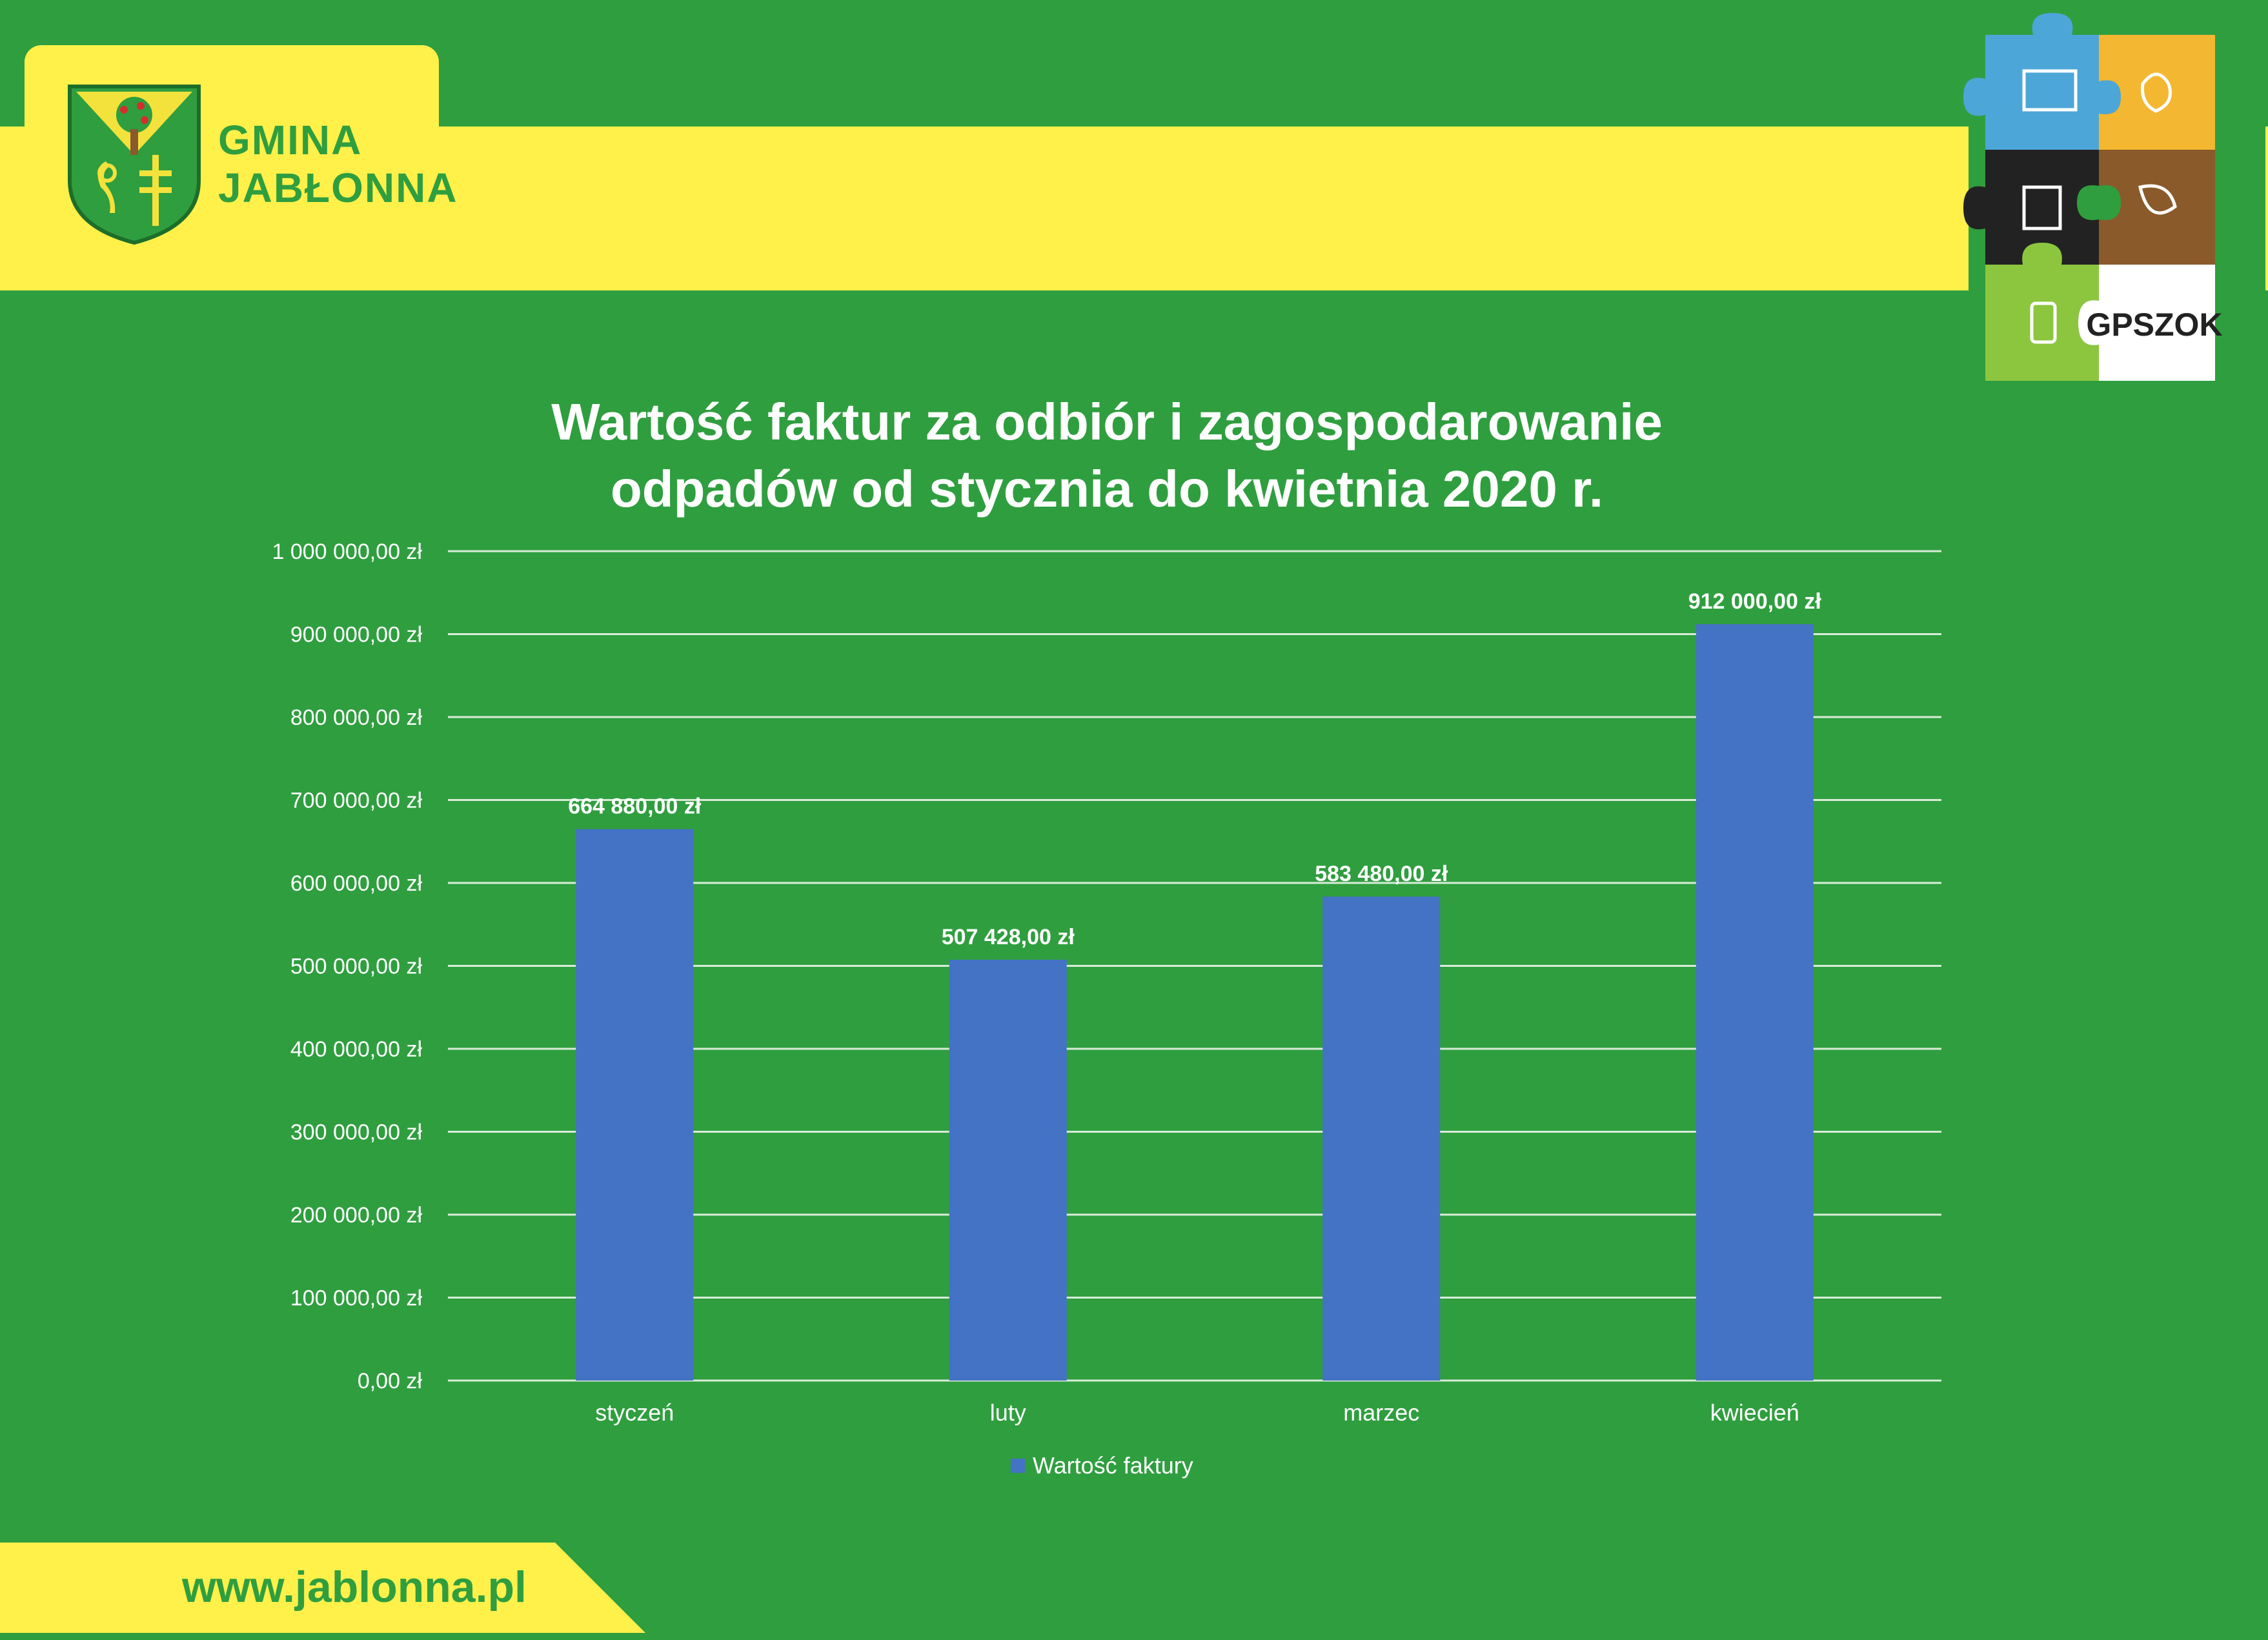  What do you see at coordinates (1381, 1412) in the screenshot?
I see `x-tick-label: marzec` at bounding box center [1381, 1412].